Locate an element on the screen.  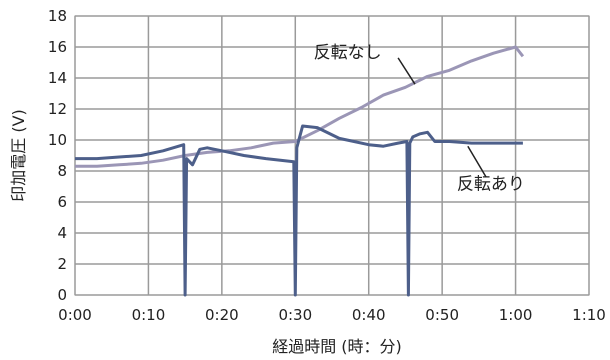
x-tick-label: 0:00 is located at coordinates (75, 315).